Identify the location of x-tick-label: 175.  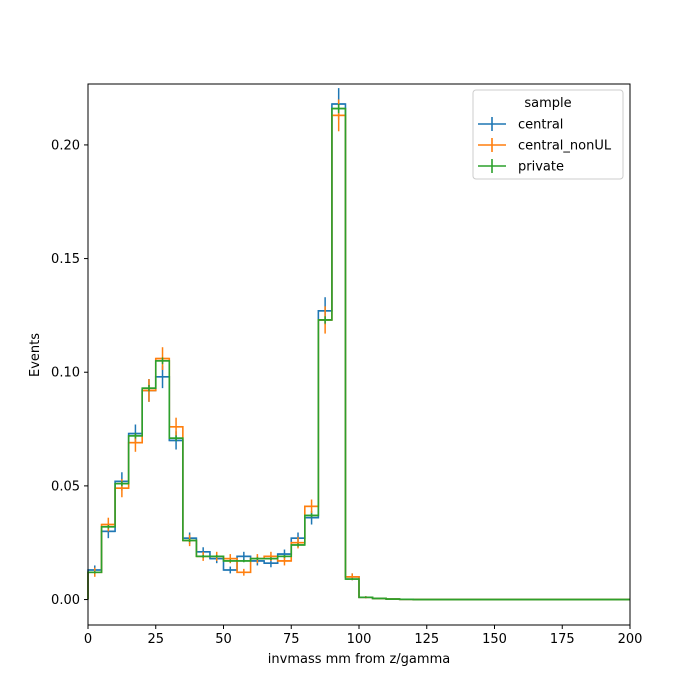
(562, 639).